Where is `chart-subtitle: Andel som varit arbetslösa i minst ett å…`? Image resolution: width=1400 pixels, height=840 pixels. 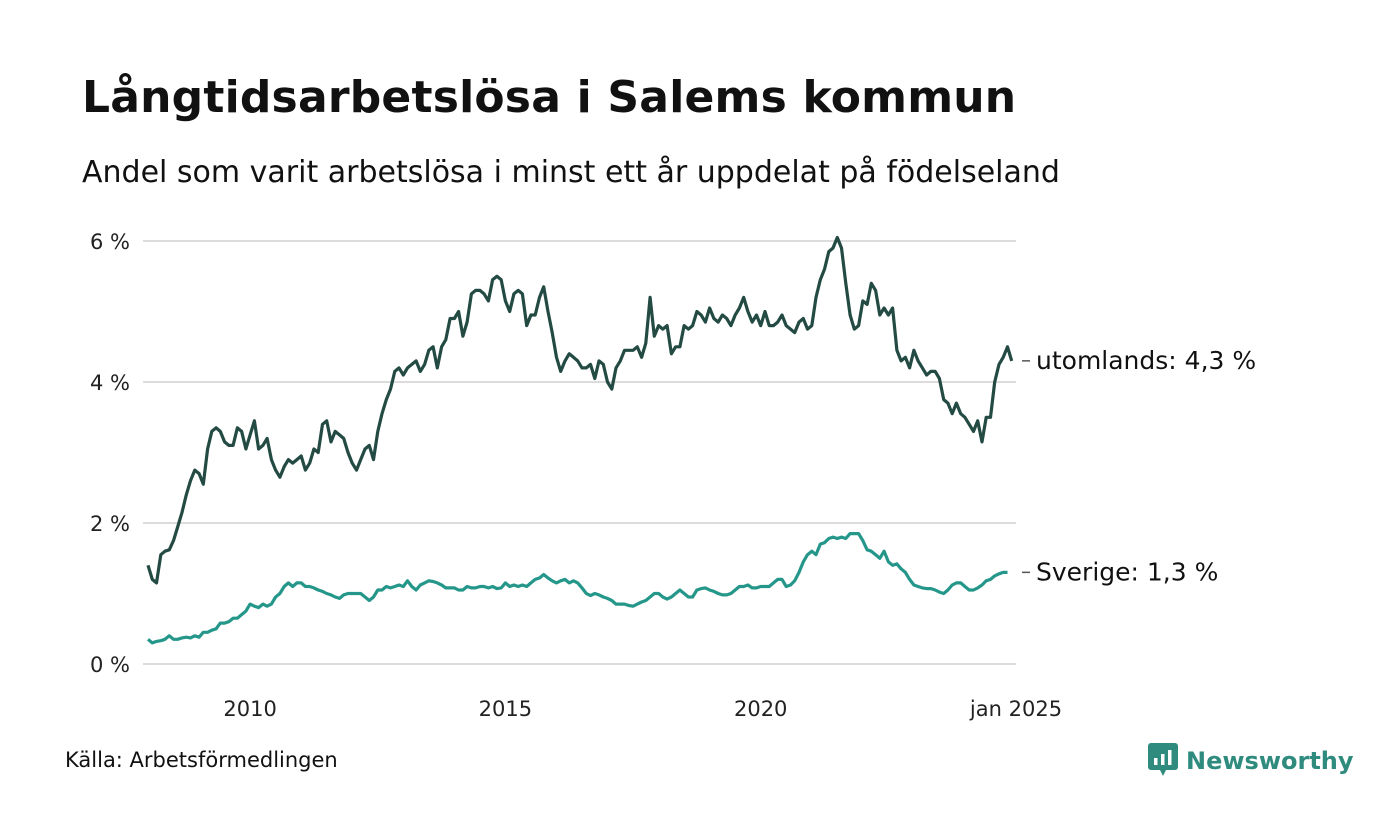 chart-subtitle: Andel som varit arbetslösa i minst ett å… is located at coordinates (571, 172).